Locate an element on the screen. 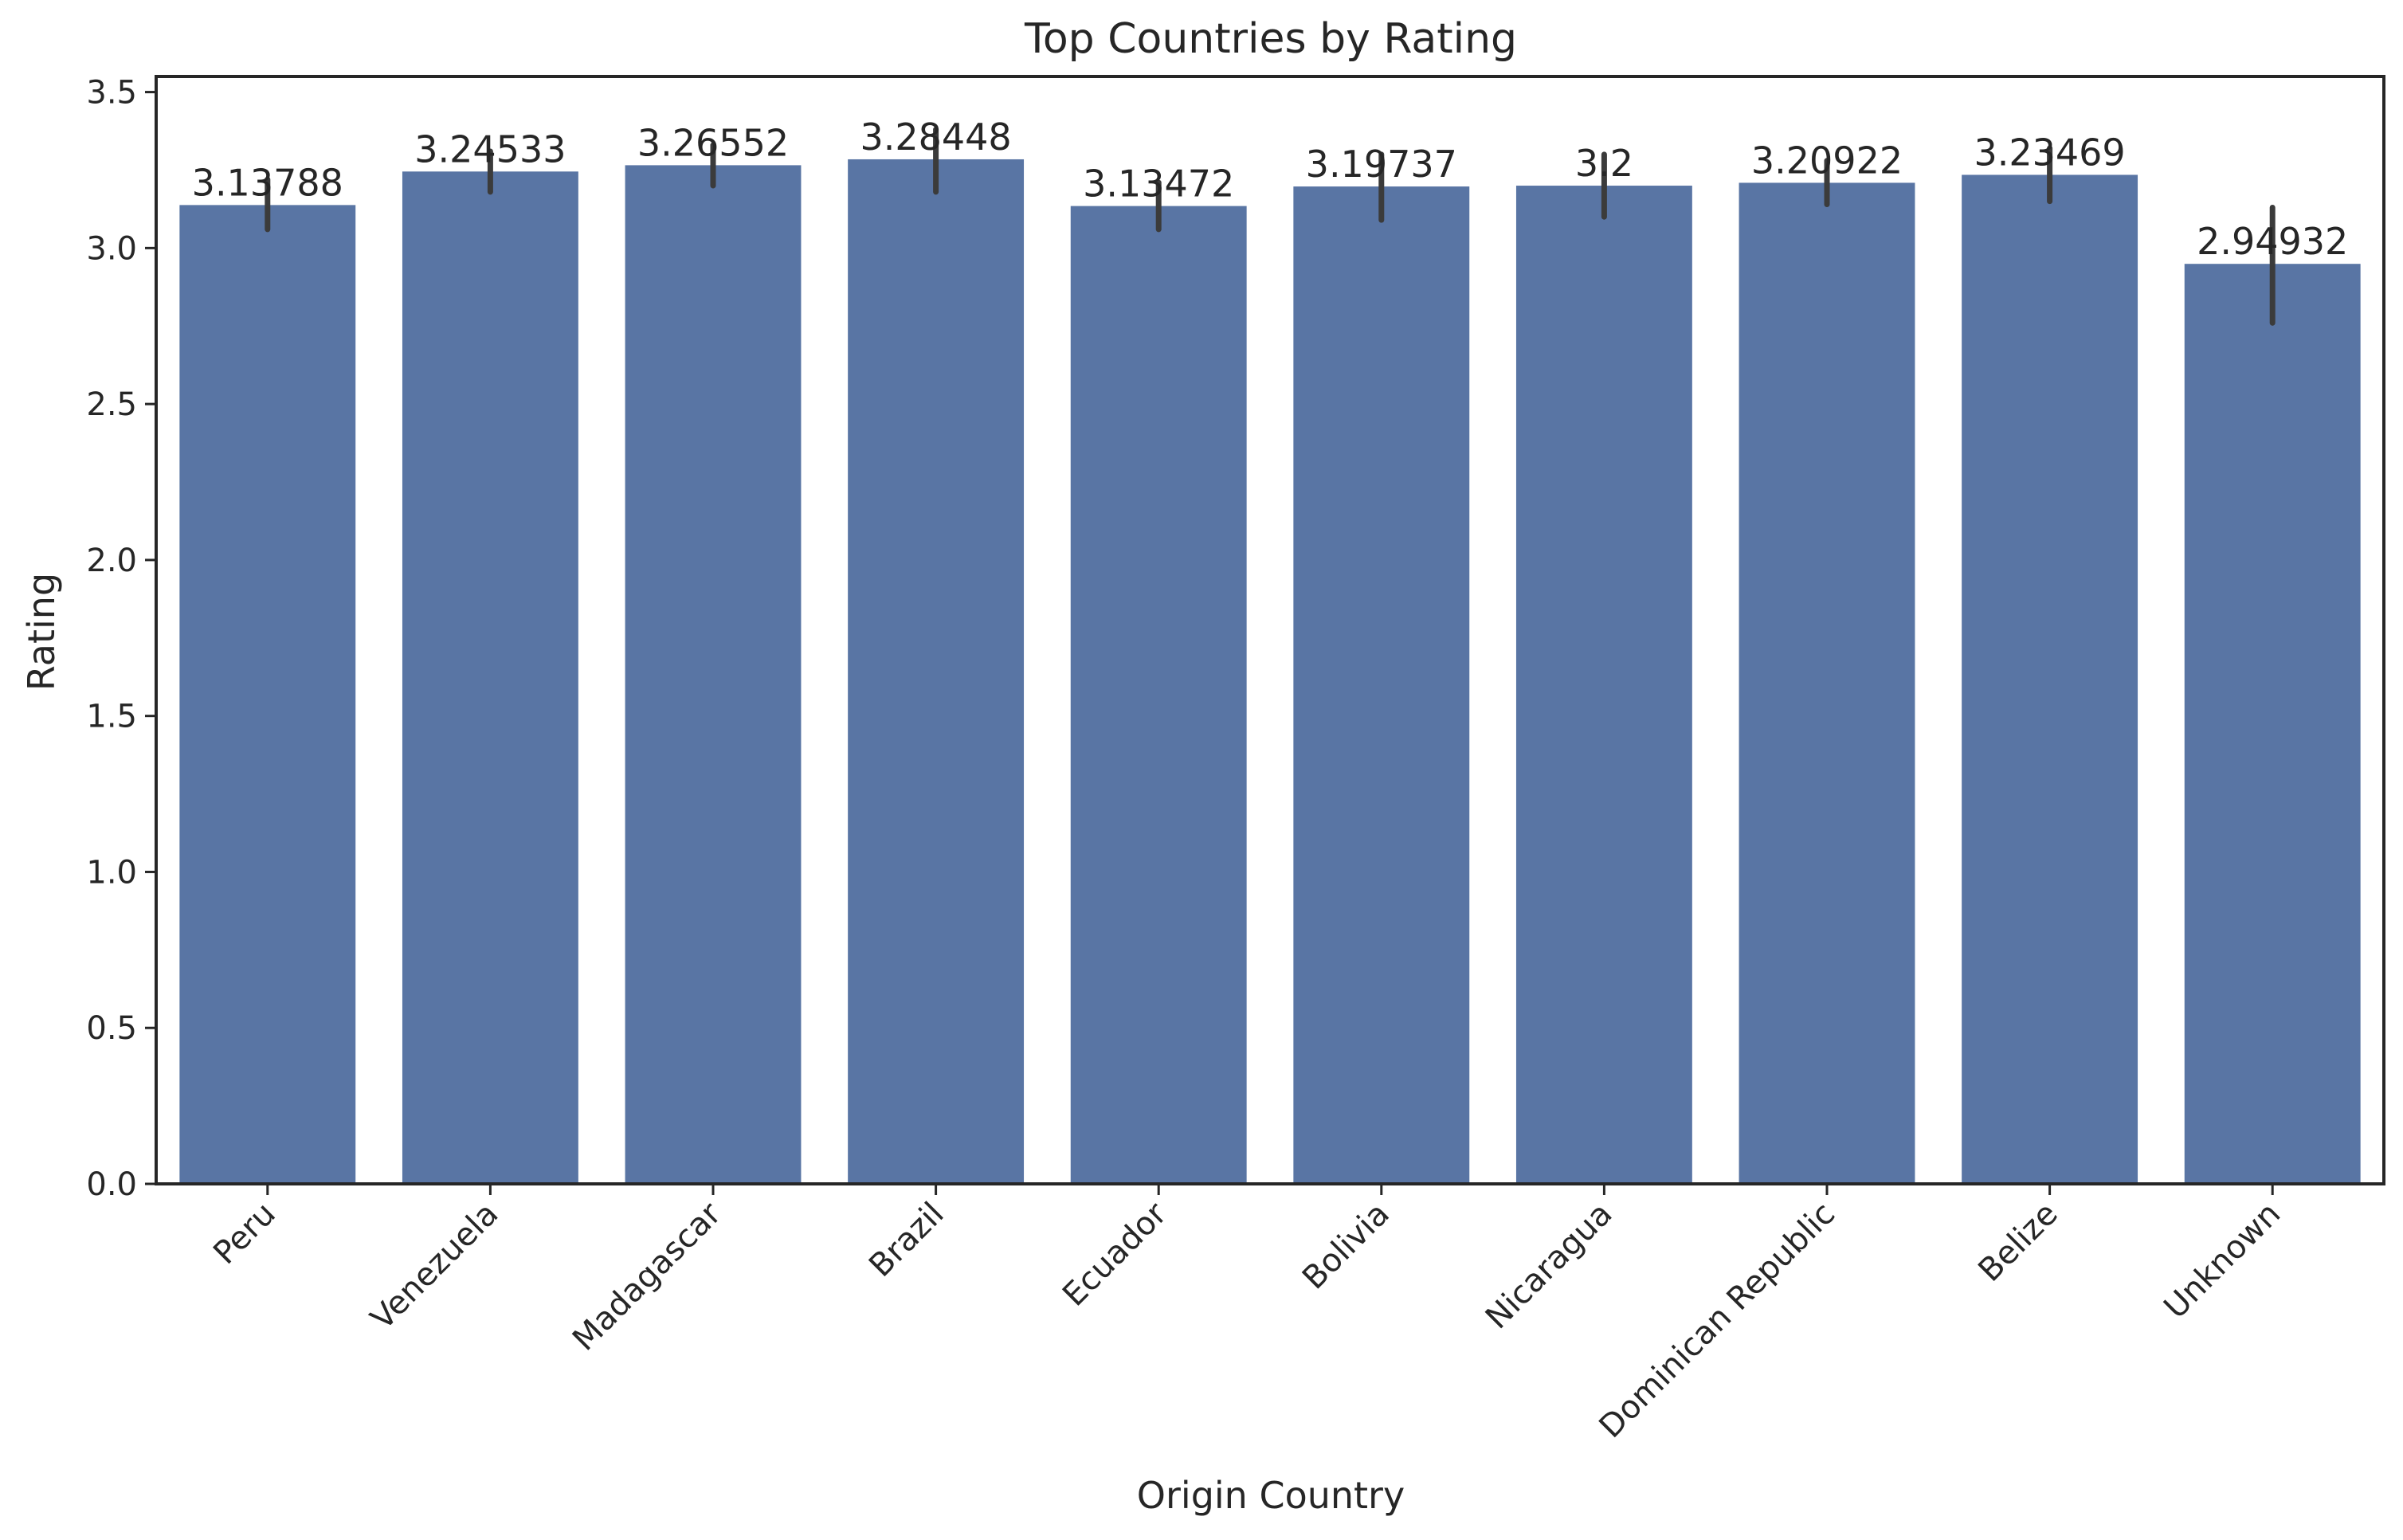  data-label: 3.20922 is located at coordinates (1827, 160).